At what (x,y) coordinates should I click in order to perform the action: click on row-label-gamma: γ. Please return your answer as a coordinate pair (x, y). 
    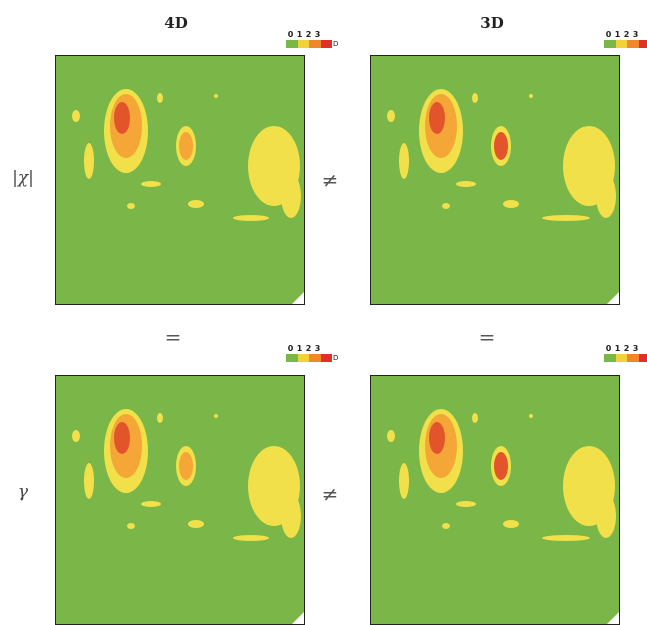
    Looking at the image, I should click on (23, 492).